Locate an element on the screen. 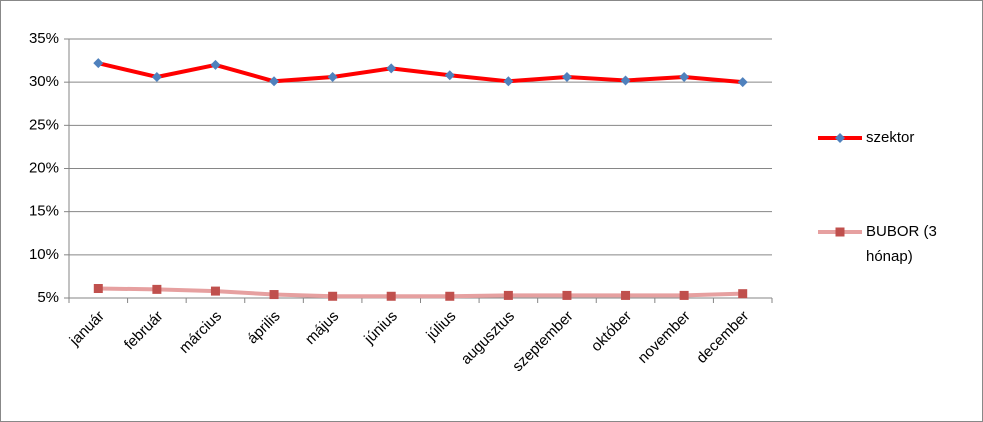 The height and width of the screenshot is (422, 983). legend-item: szektor is located at coordinates (866, 137).